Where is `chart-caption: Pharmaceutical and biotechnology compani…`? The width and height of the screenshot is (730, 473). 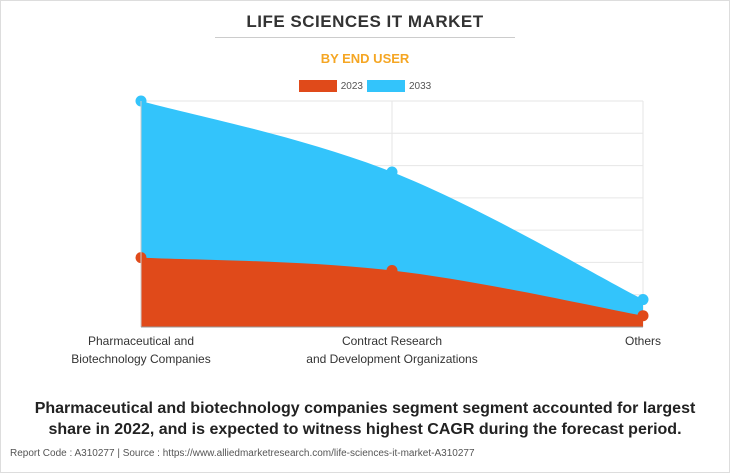
chart-caption: Pharmaceutical and biotechnology compani… is located at coordinates (365, 419).